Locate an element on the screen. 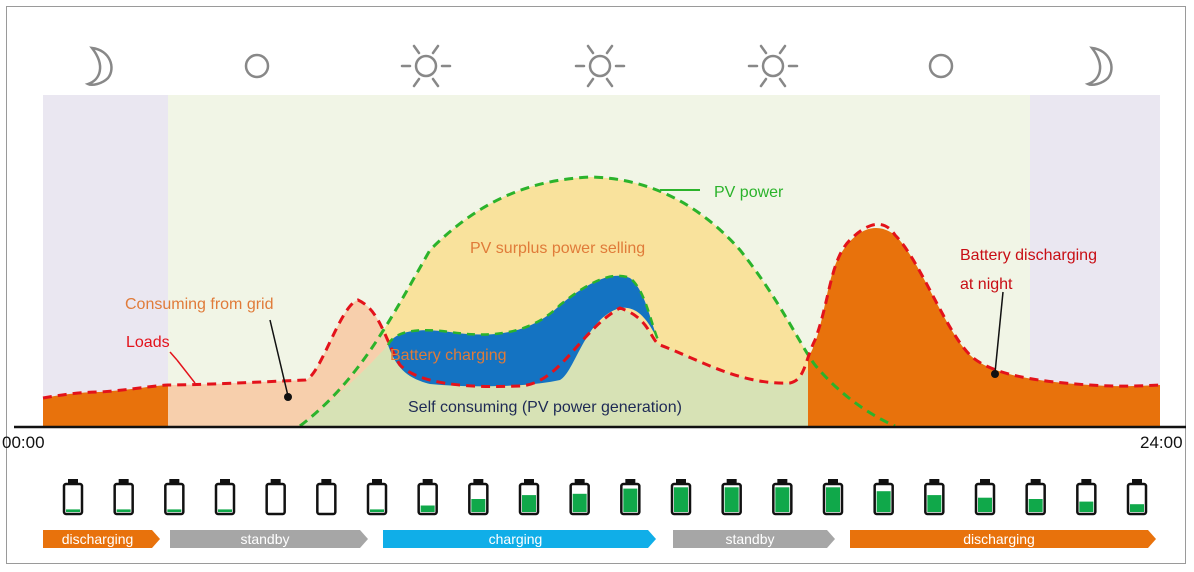 The height and width of the screenshot is (572, 1194). night-leader-line is located at coordinates (999, 332).